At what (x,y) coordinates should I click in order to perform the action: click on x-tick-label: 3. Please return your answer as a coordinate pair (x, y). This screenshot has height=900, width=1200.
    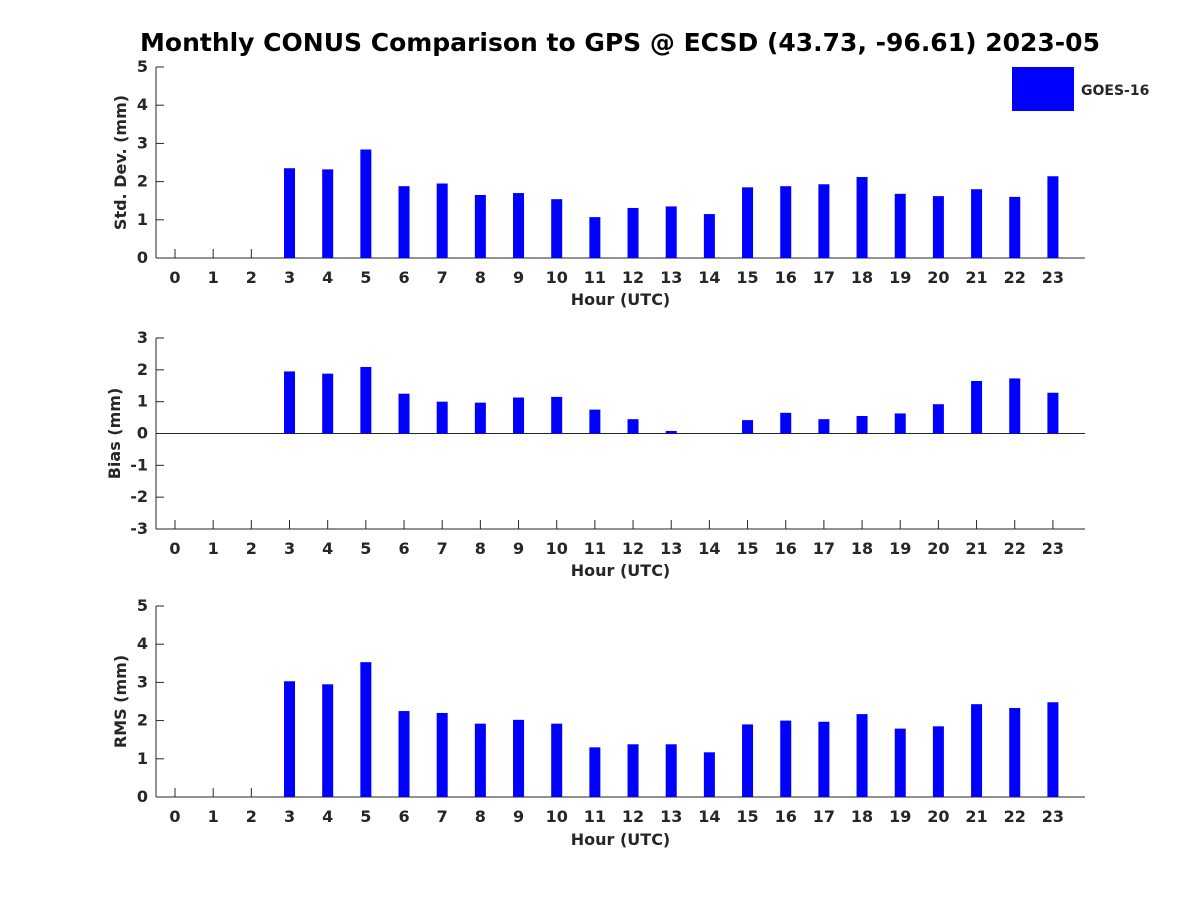
    Looking at the image, I should click on (289, 277).